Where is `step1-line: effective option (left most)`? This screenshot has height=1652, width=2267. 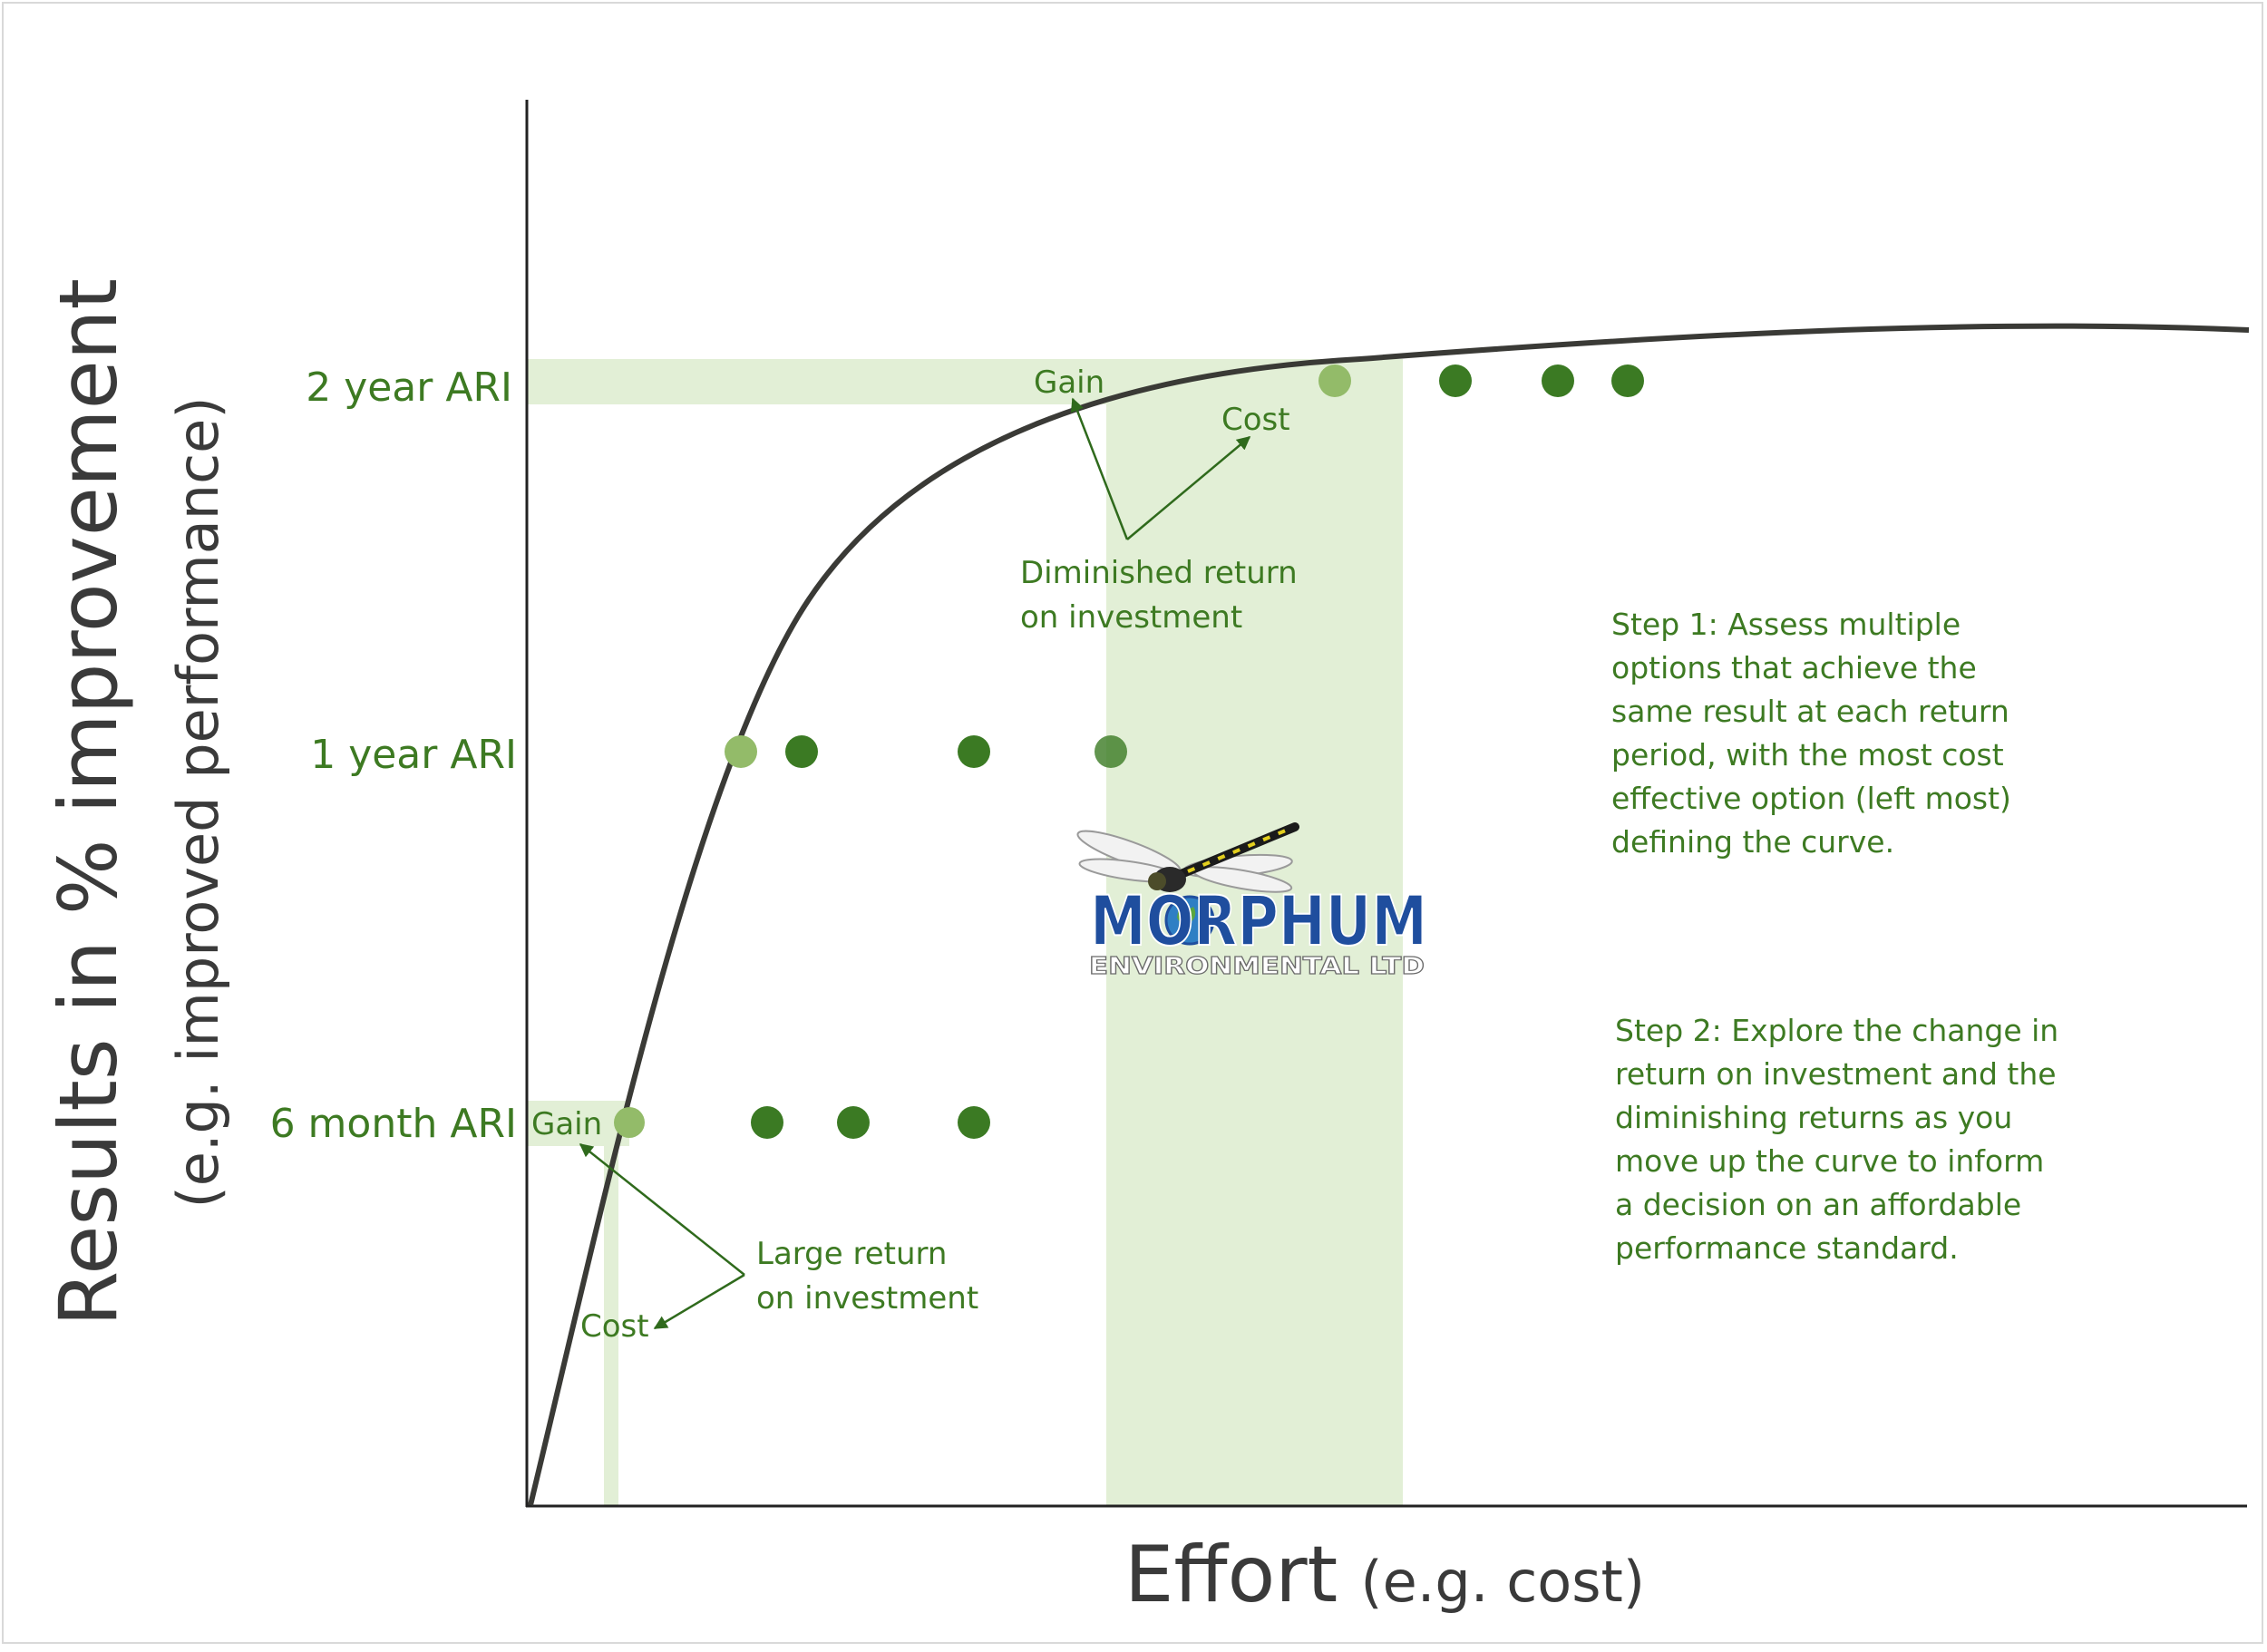 step1-line: effective option (left most) is located at coordinates (1811, 798).